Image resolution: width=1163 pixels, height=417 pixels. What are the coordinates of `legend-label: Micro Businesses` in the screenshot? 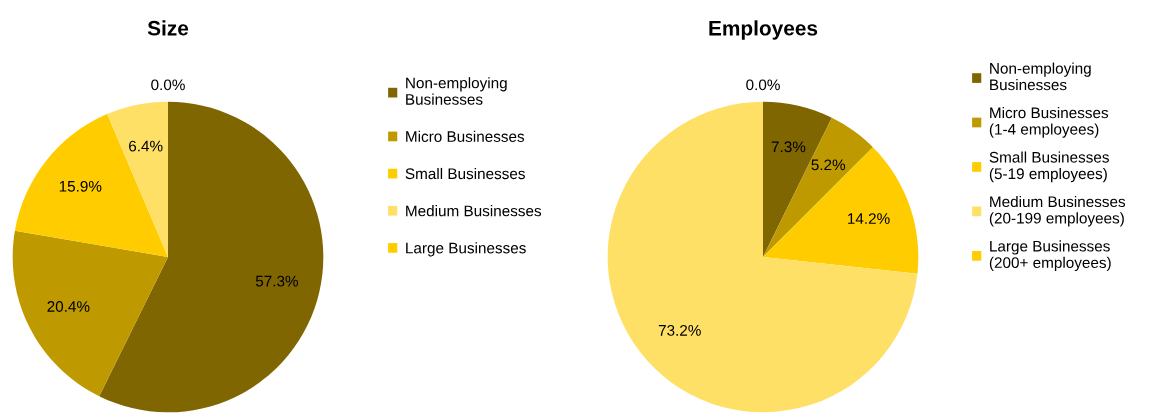 It's located at (465, 136).